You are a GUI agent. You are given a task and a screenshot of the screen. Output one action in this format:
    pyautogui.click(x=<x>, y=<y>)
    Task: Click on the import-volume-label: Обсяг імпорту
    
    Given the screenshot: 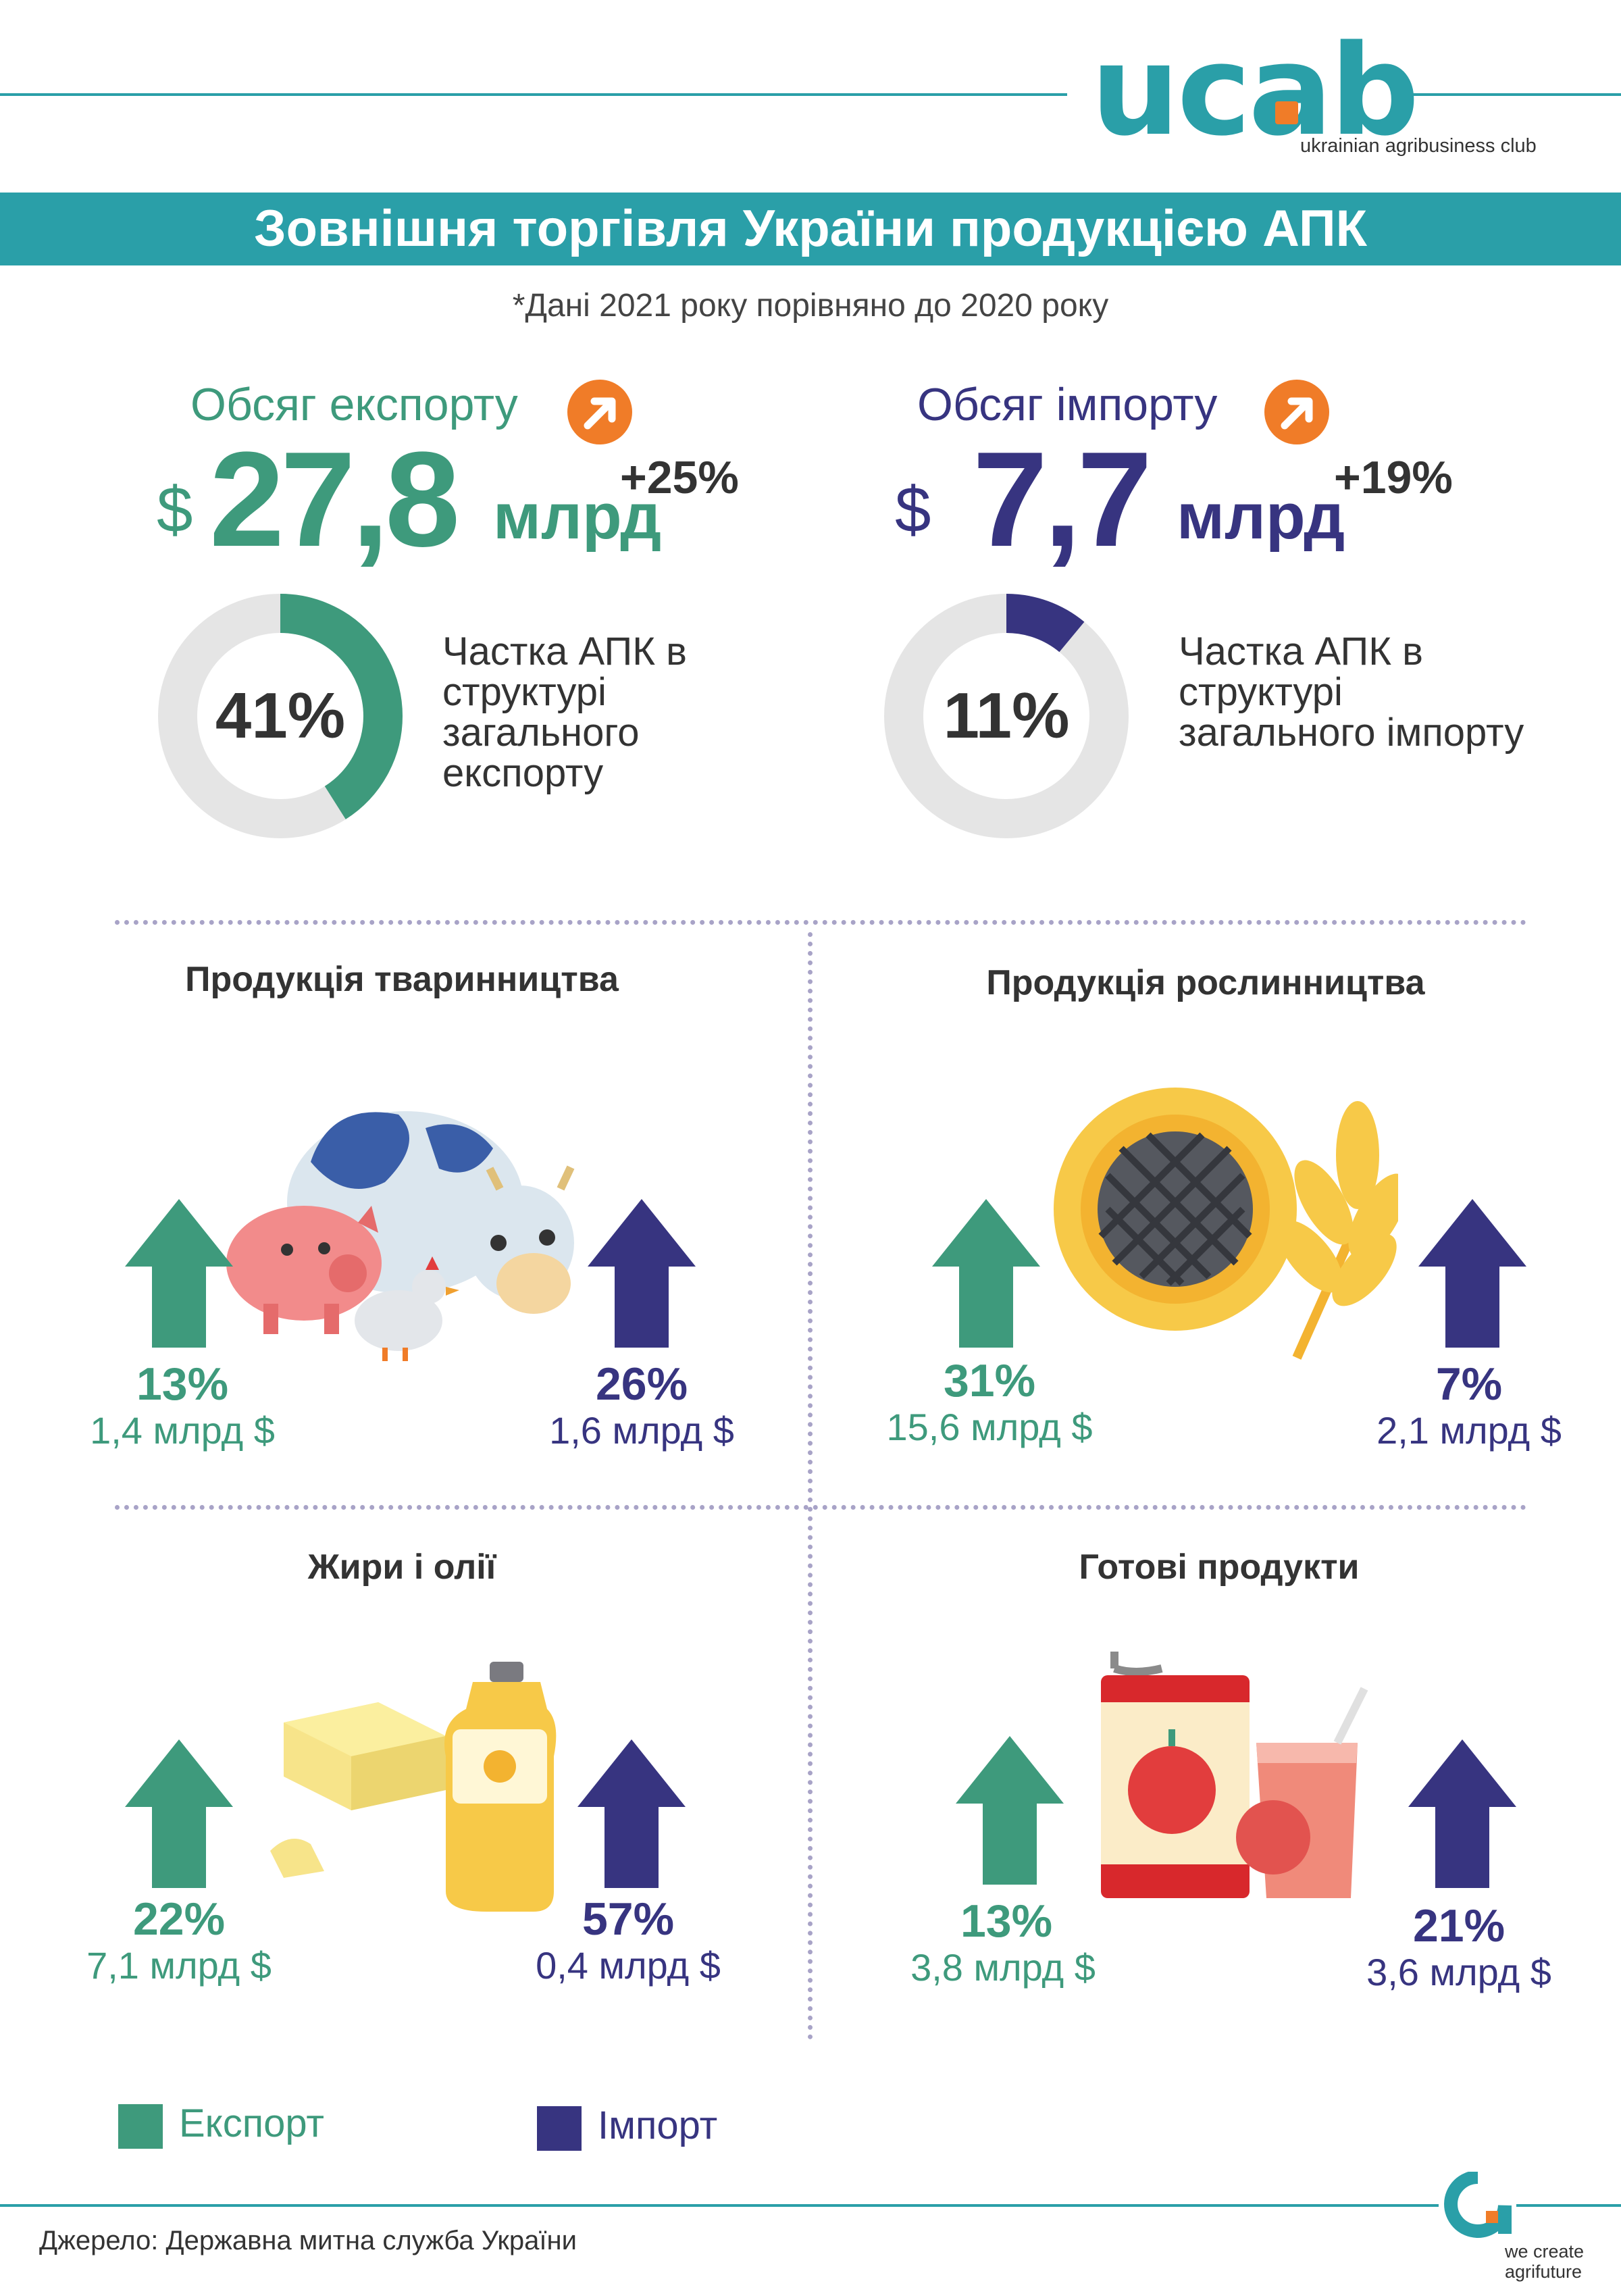 What is the action you would take?
    pyautogui.click(x=1067, y=404)
    